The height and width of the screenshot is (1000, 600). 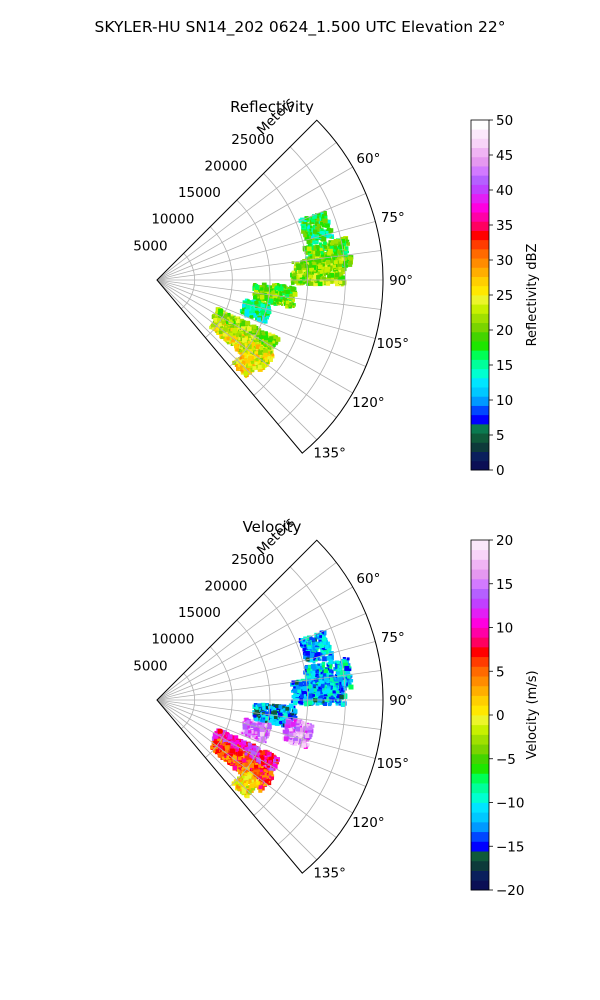 I want to click on radial-gridline, so click(x=188, y=281).